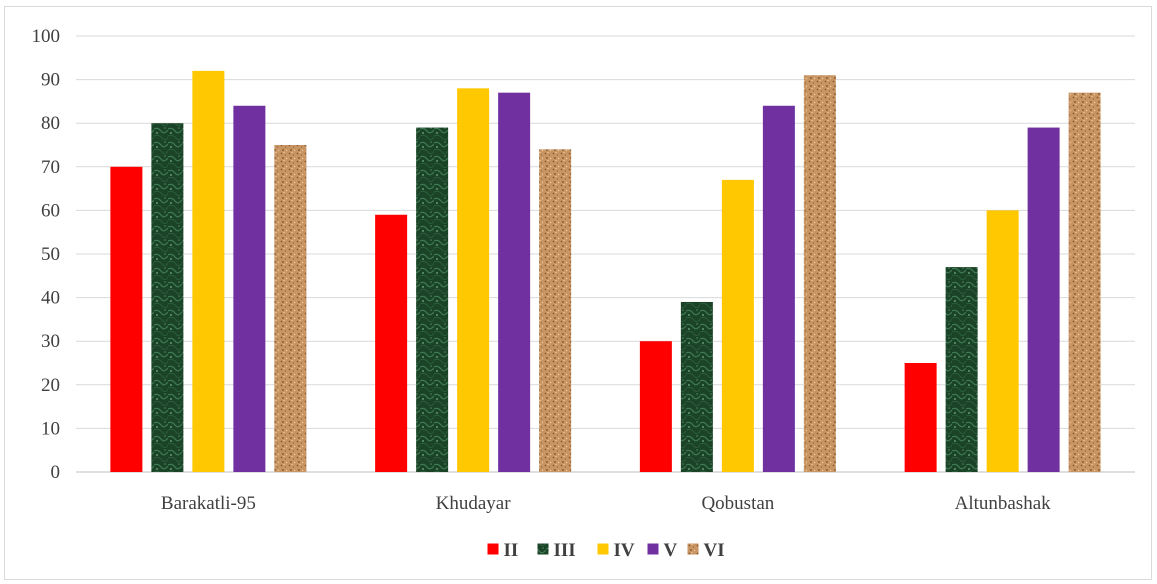  Describe the element at coordinates (778, 288) in the screenshot. I see `bar-V-Qobustan` at that location.